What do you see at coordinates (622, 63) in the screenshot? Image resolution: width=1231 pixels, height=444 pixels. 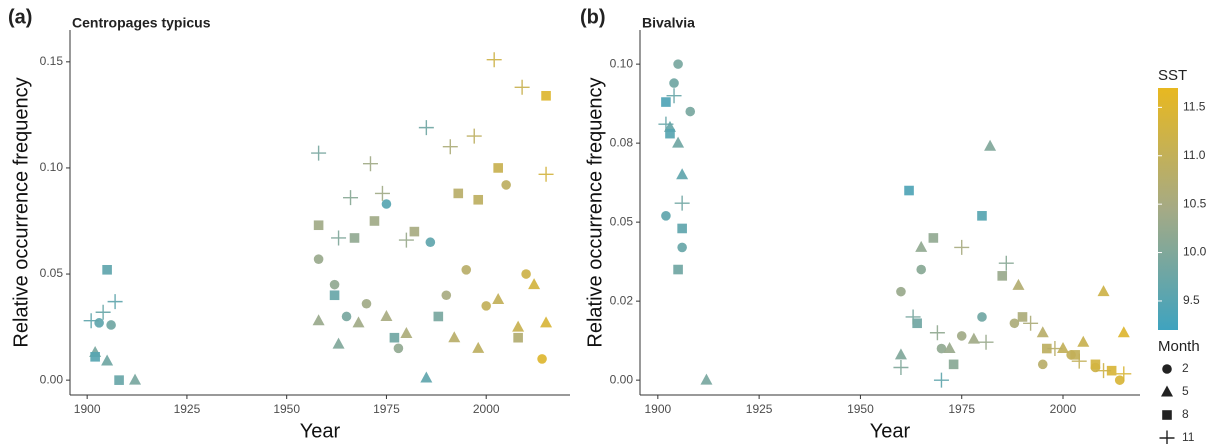 I see `y-tick-label: 0.10` at bounding box center [622, 63].